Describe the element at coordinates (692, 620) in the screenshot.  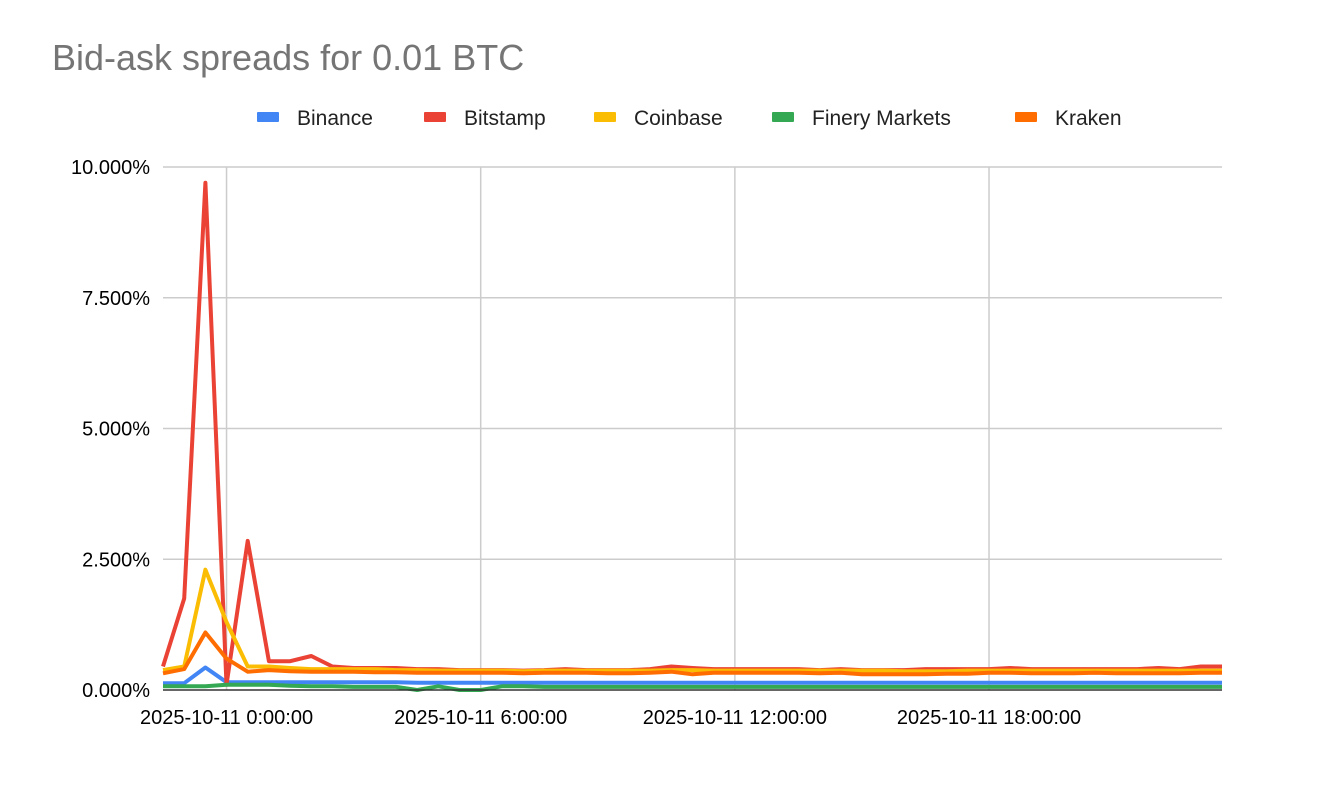
I see `series-line-coinbase` at that location.